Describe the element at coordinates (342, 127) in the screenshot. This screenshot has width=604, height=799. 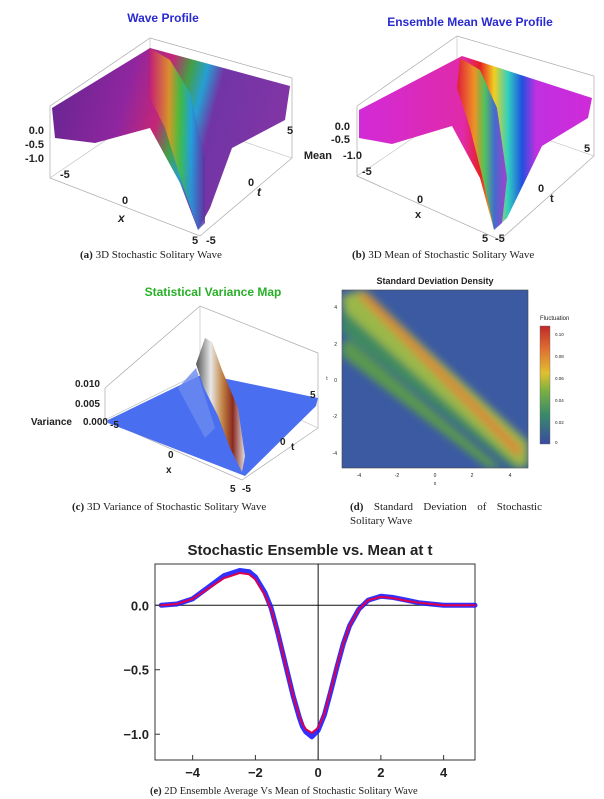
I see `panel-b-ztick-0: 0.0` at that location.